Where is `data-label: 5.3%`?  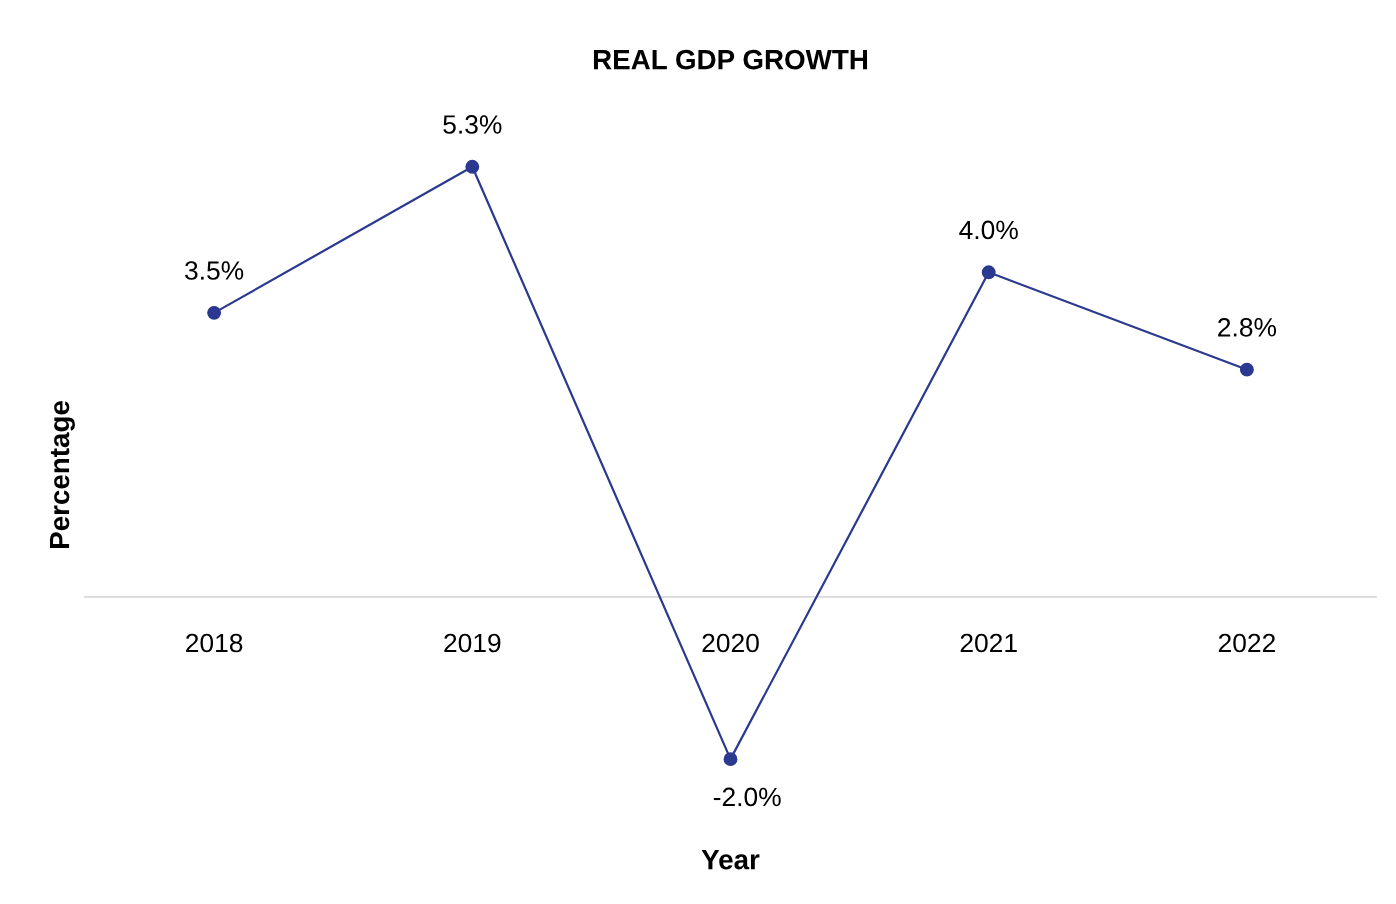 data-label: 5.3% is located at coordinates (472, 124).